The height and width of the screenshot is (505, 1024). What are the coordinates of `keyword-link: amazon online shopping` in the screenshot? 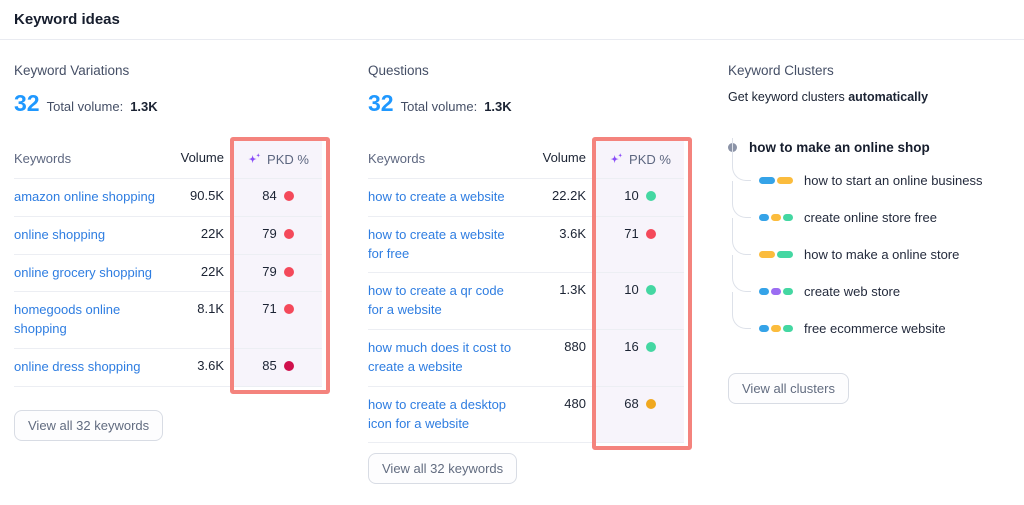 It's located at (84, 196).